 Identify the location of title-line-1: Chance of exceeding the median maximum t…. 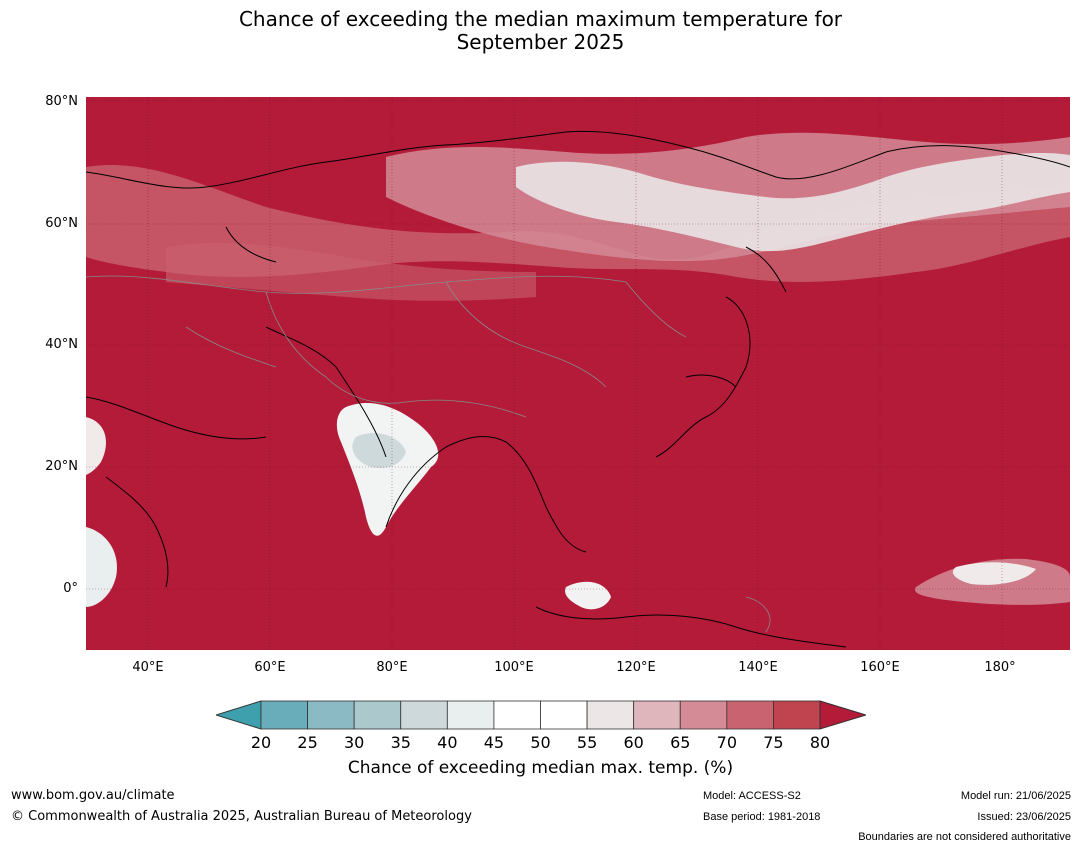
(540, 19).